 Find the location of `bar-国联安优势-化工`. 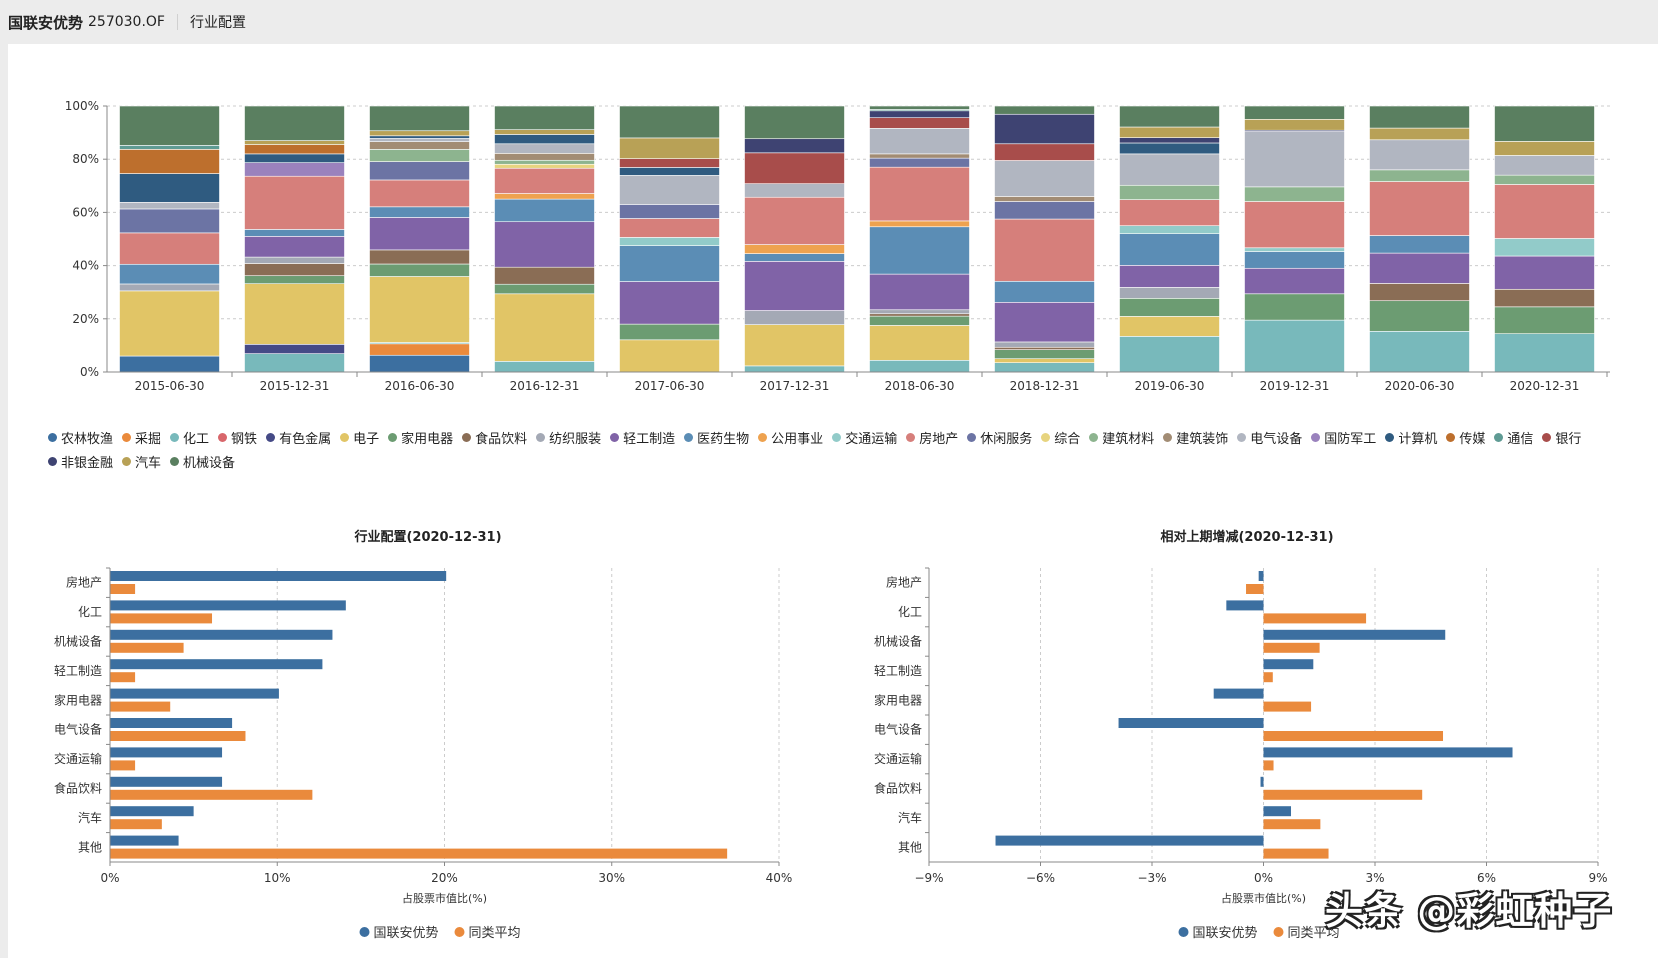

bar-国联安优势-化工 is located at coordinates (228, 605).